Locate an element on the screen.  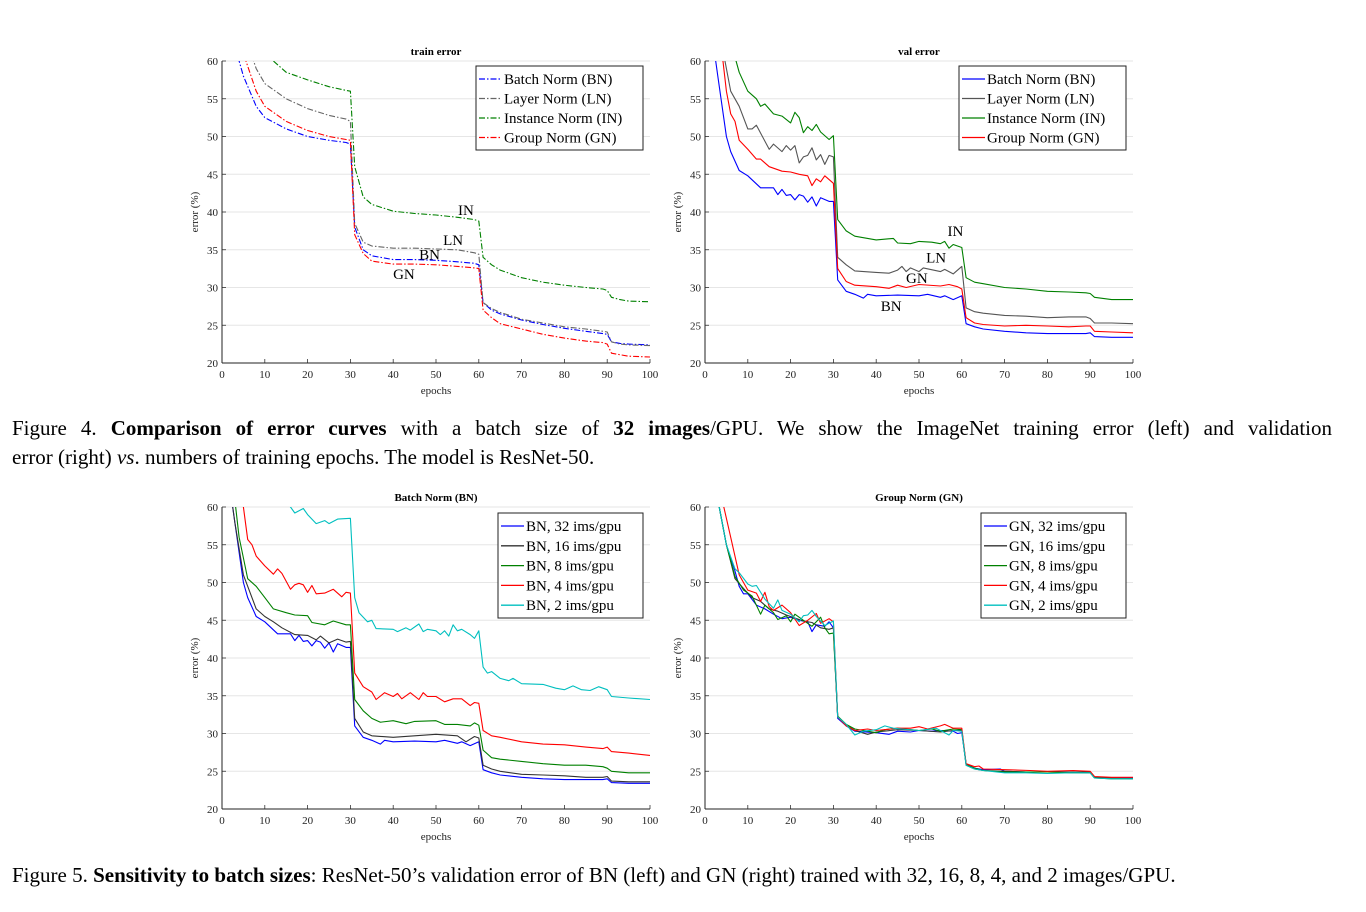
caption-bold: 32 images is located at coordinates (662, 428).